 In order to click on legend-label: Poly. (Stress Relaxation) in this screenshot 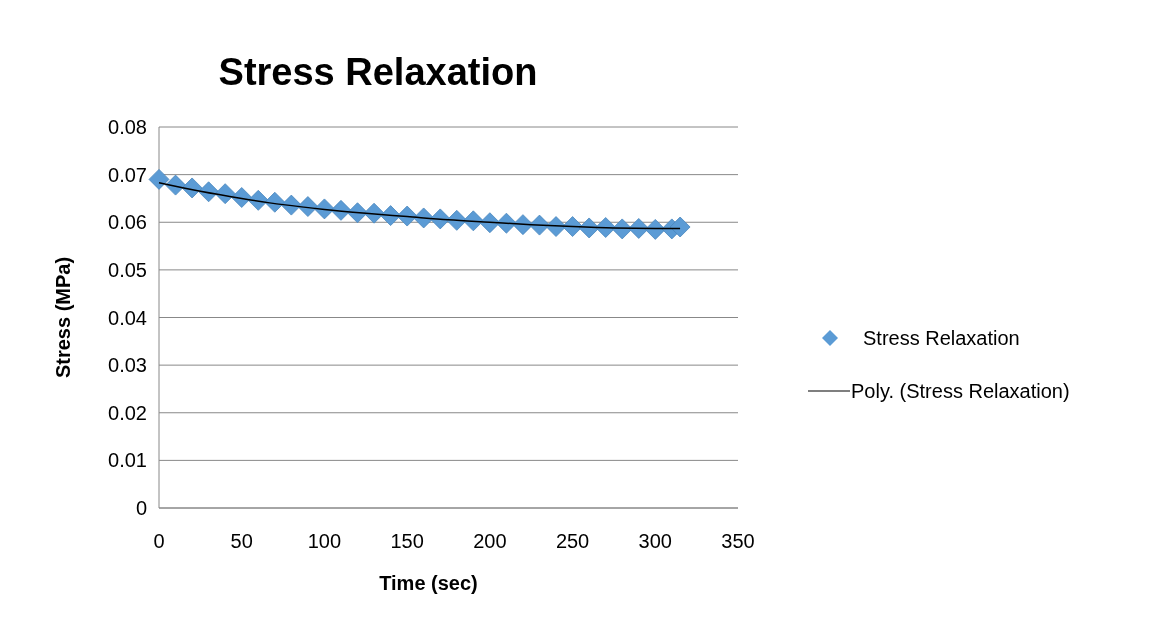, I will do `click(960, 391)`.